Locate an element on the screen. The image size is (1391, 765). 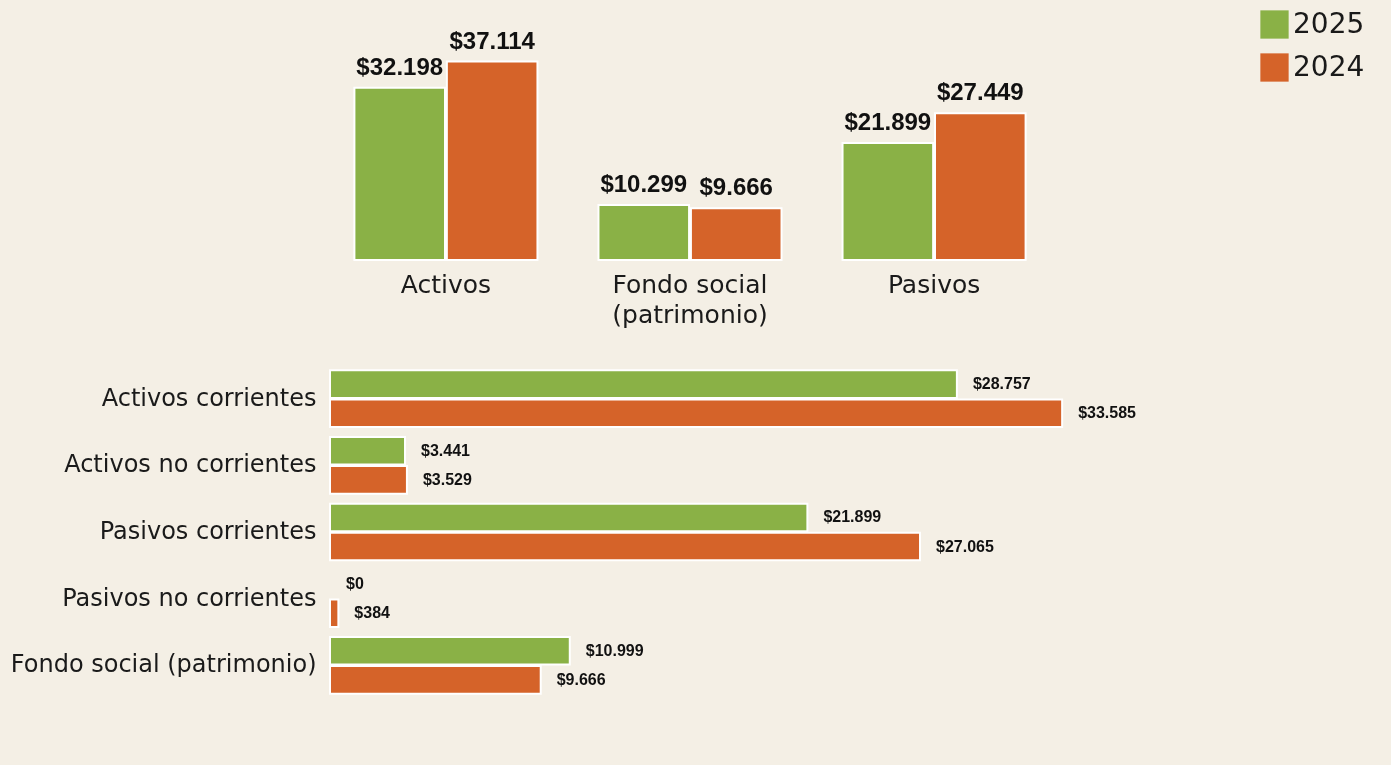
data-label: $37.114 is located at coordinates (492, 40).